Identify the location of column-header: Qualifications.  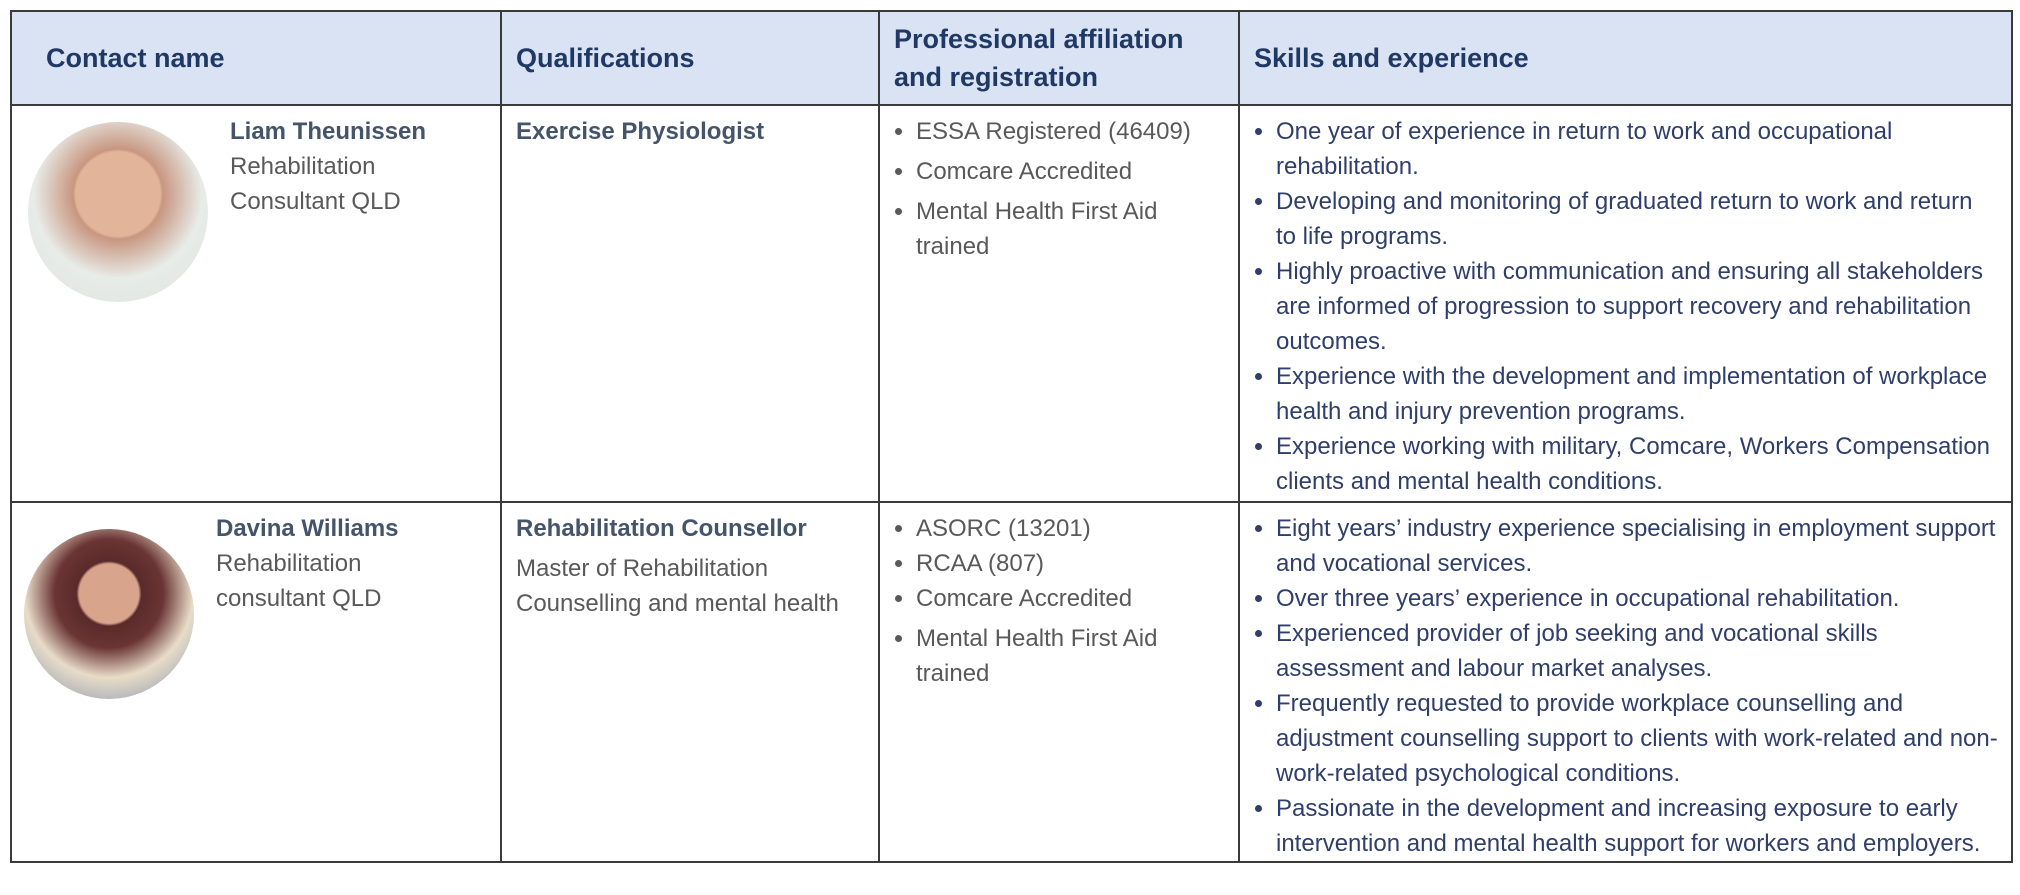
(690, 58).